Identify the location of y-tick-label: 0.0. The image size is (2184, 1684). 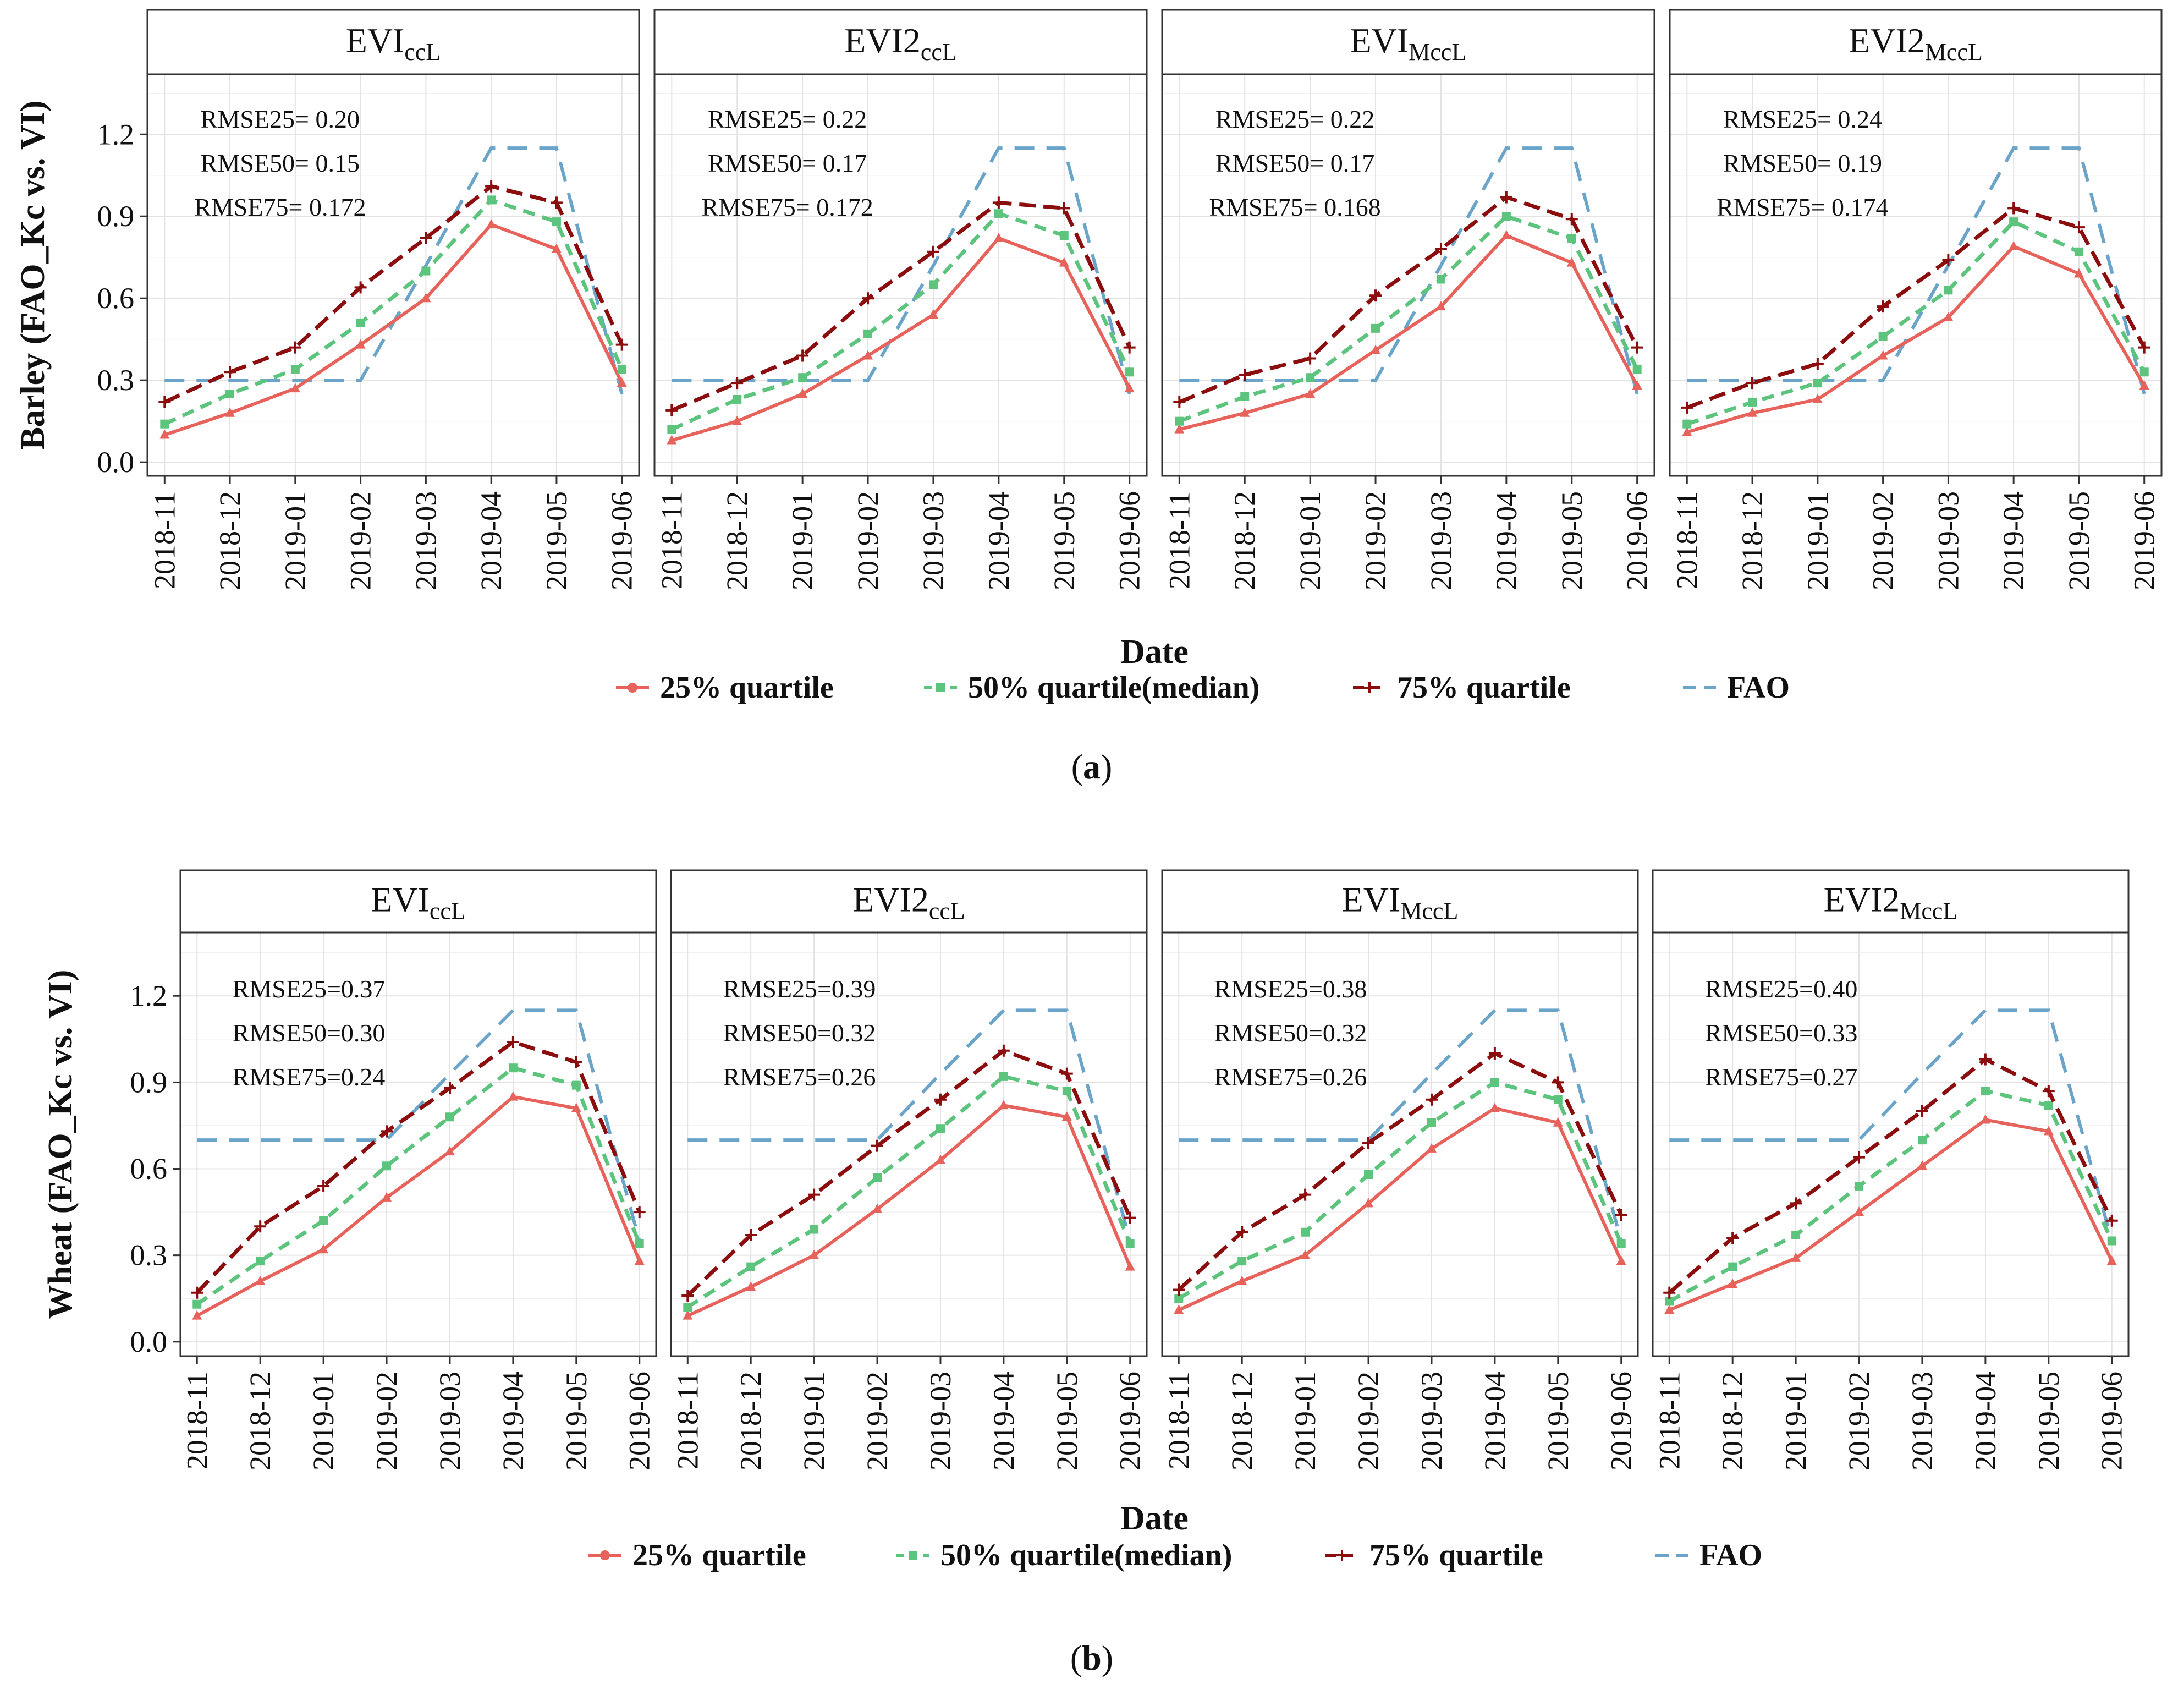
(116, 463).